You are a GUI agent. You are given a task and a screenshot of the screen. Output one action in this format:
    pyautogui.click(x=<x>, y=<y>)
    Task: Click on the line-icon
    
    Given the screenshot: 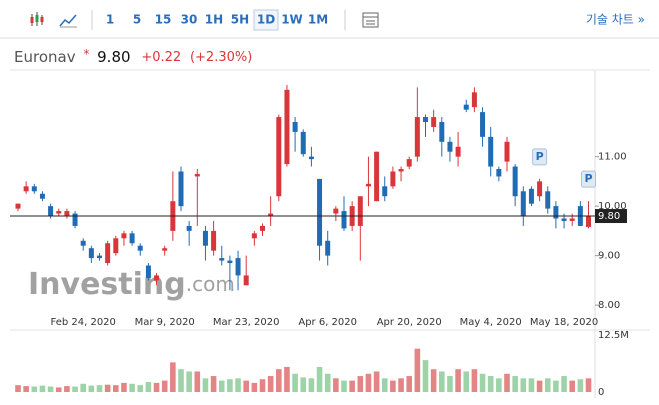 What is the action you would take?
    pyautogui.click(x=68, y=20)
    